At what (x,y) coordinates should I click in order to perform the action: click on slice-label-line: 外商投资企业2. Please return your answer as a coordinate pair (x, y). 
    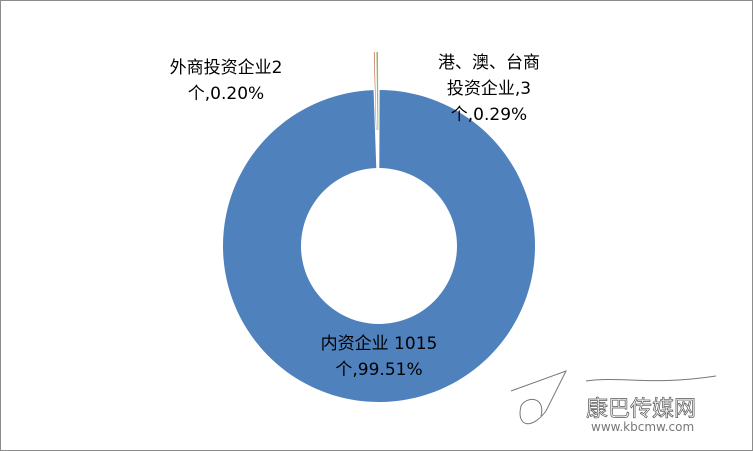
    Looking at the image, I should click on (226, 68).